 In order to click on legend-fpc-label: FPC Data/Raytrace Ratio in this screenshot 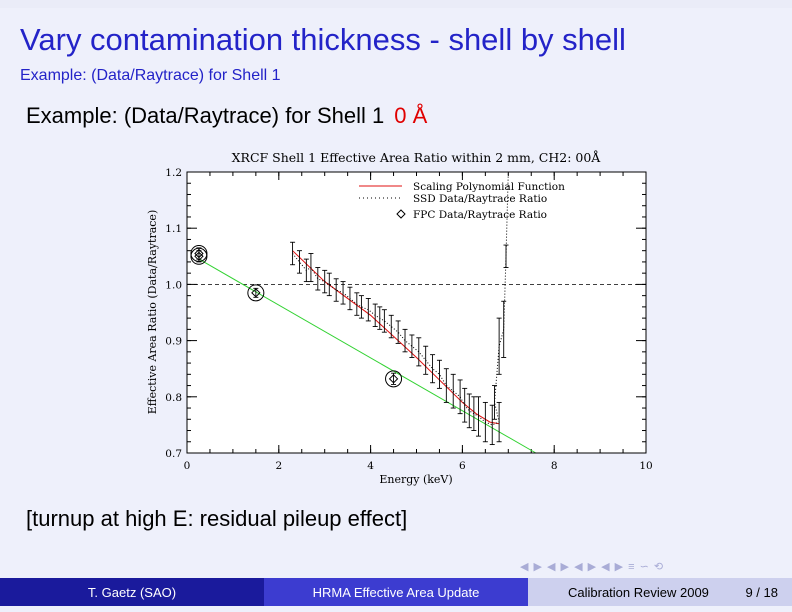, I will do `click(480, 215)`.